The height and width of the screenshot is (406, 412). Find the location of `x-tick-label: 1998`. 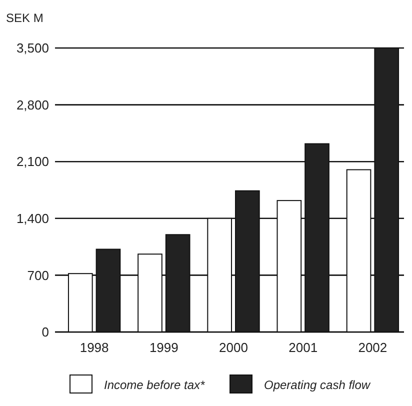

x-tick-label: 1998 is located at coordinates (94, 347).